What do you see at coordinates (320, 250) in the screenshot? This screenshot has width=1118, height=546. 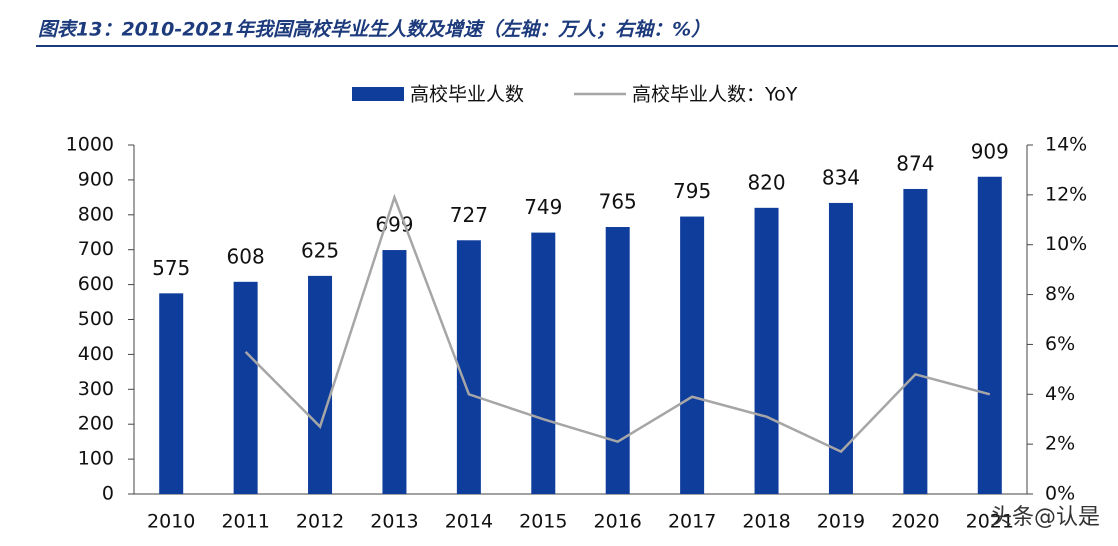 I see `value-label: 625` at bounding box center [320, 250].